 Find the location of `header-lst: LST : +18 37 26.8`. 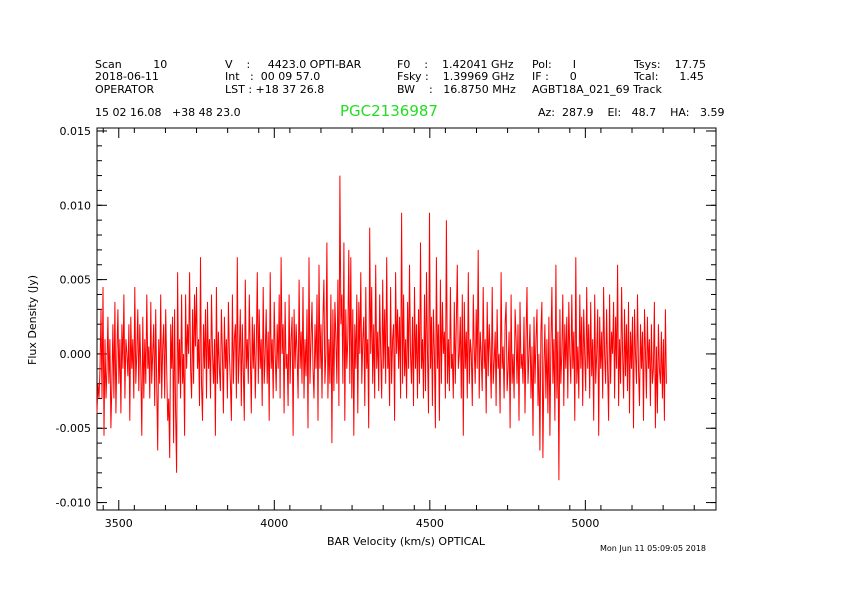

header-lst: LST : +18 37 26.8 is located at coordinates (275, 89).